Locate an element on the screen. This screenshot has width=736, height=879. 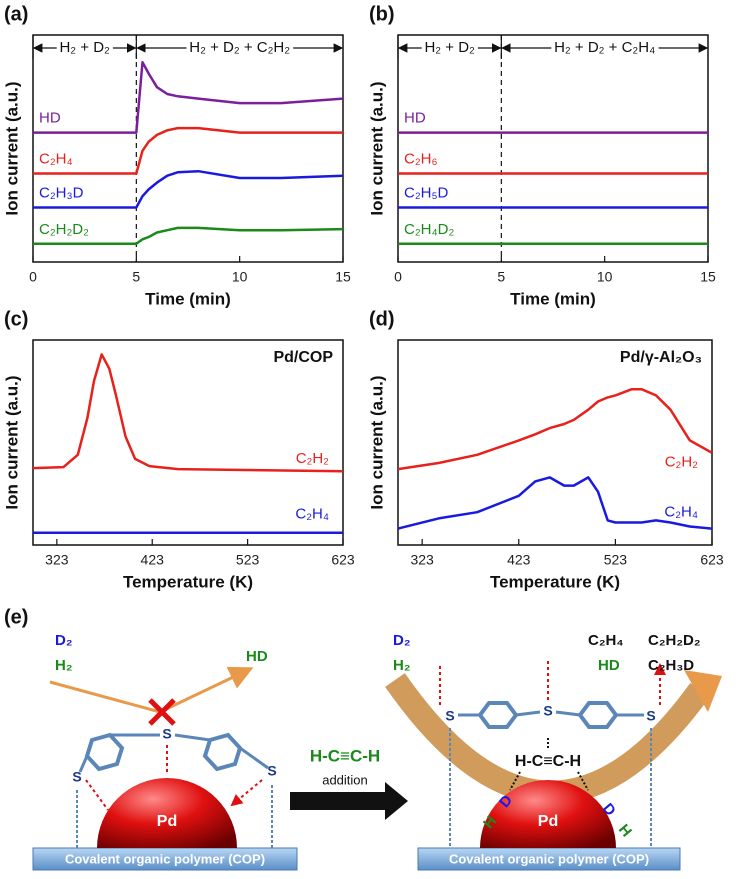
adsorbate-label: H-C≡C-H is located at coordinates (548, 761).